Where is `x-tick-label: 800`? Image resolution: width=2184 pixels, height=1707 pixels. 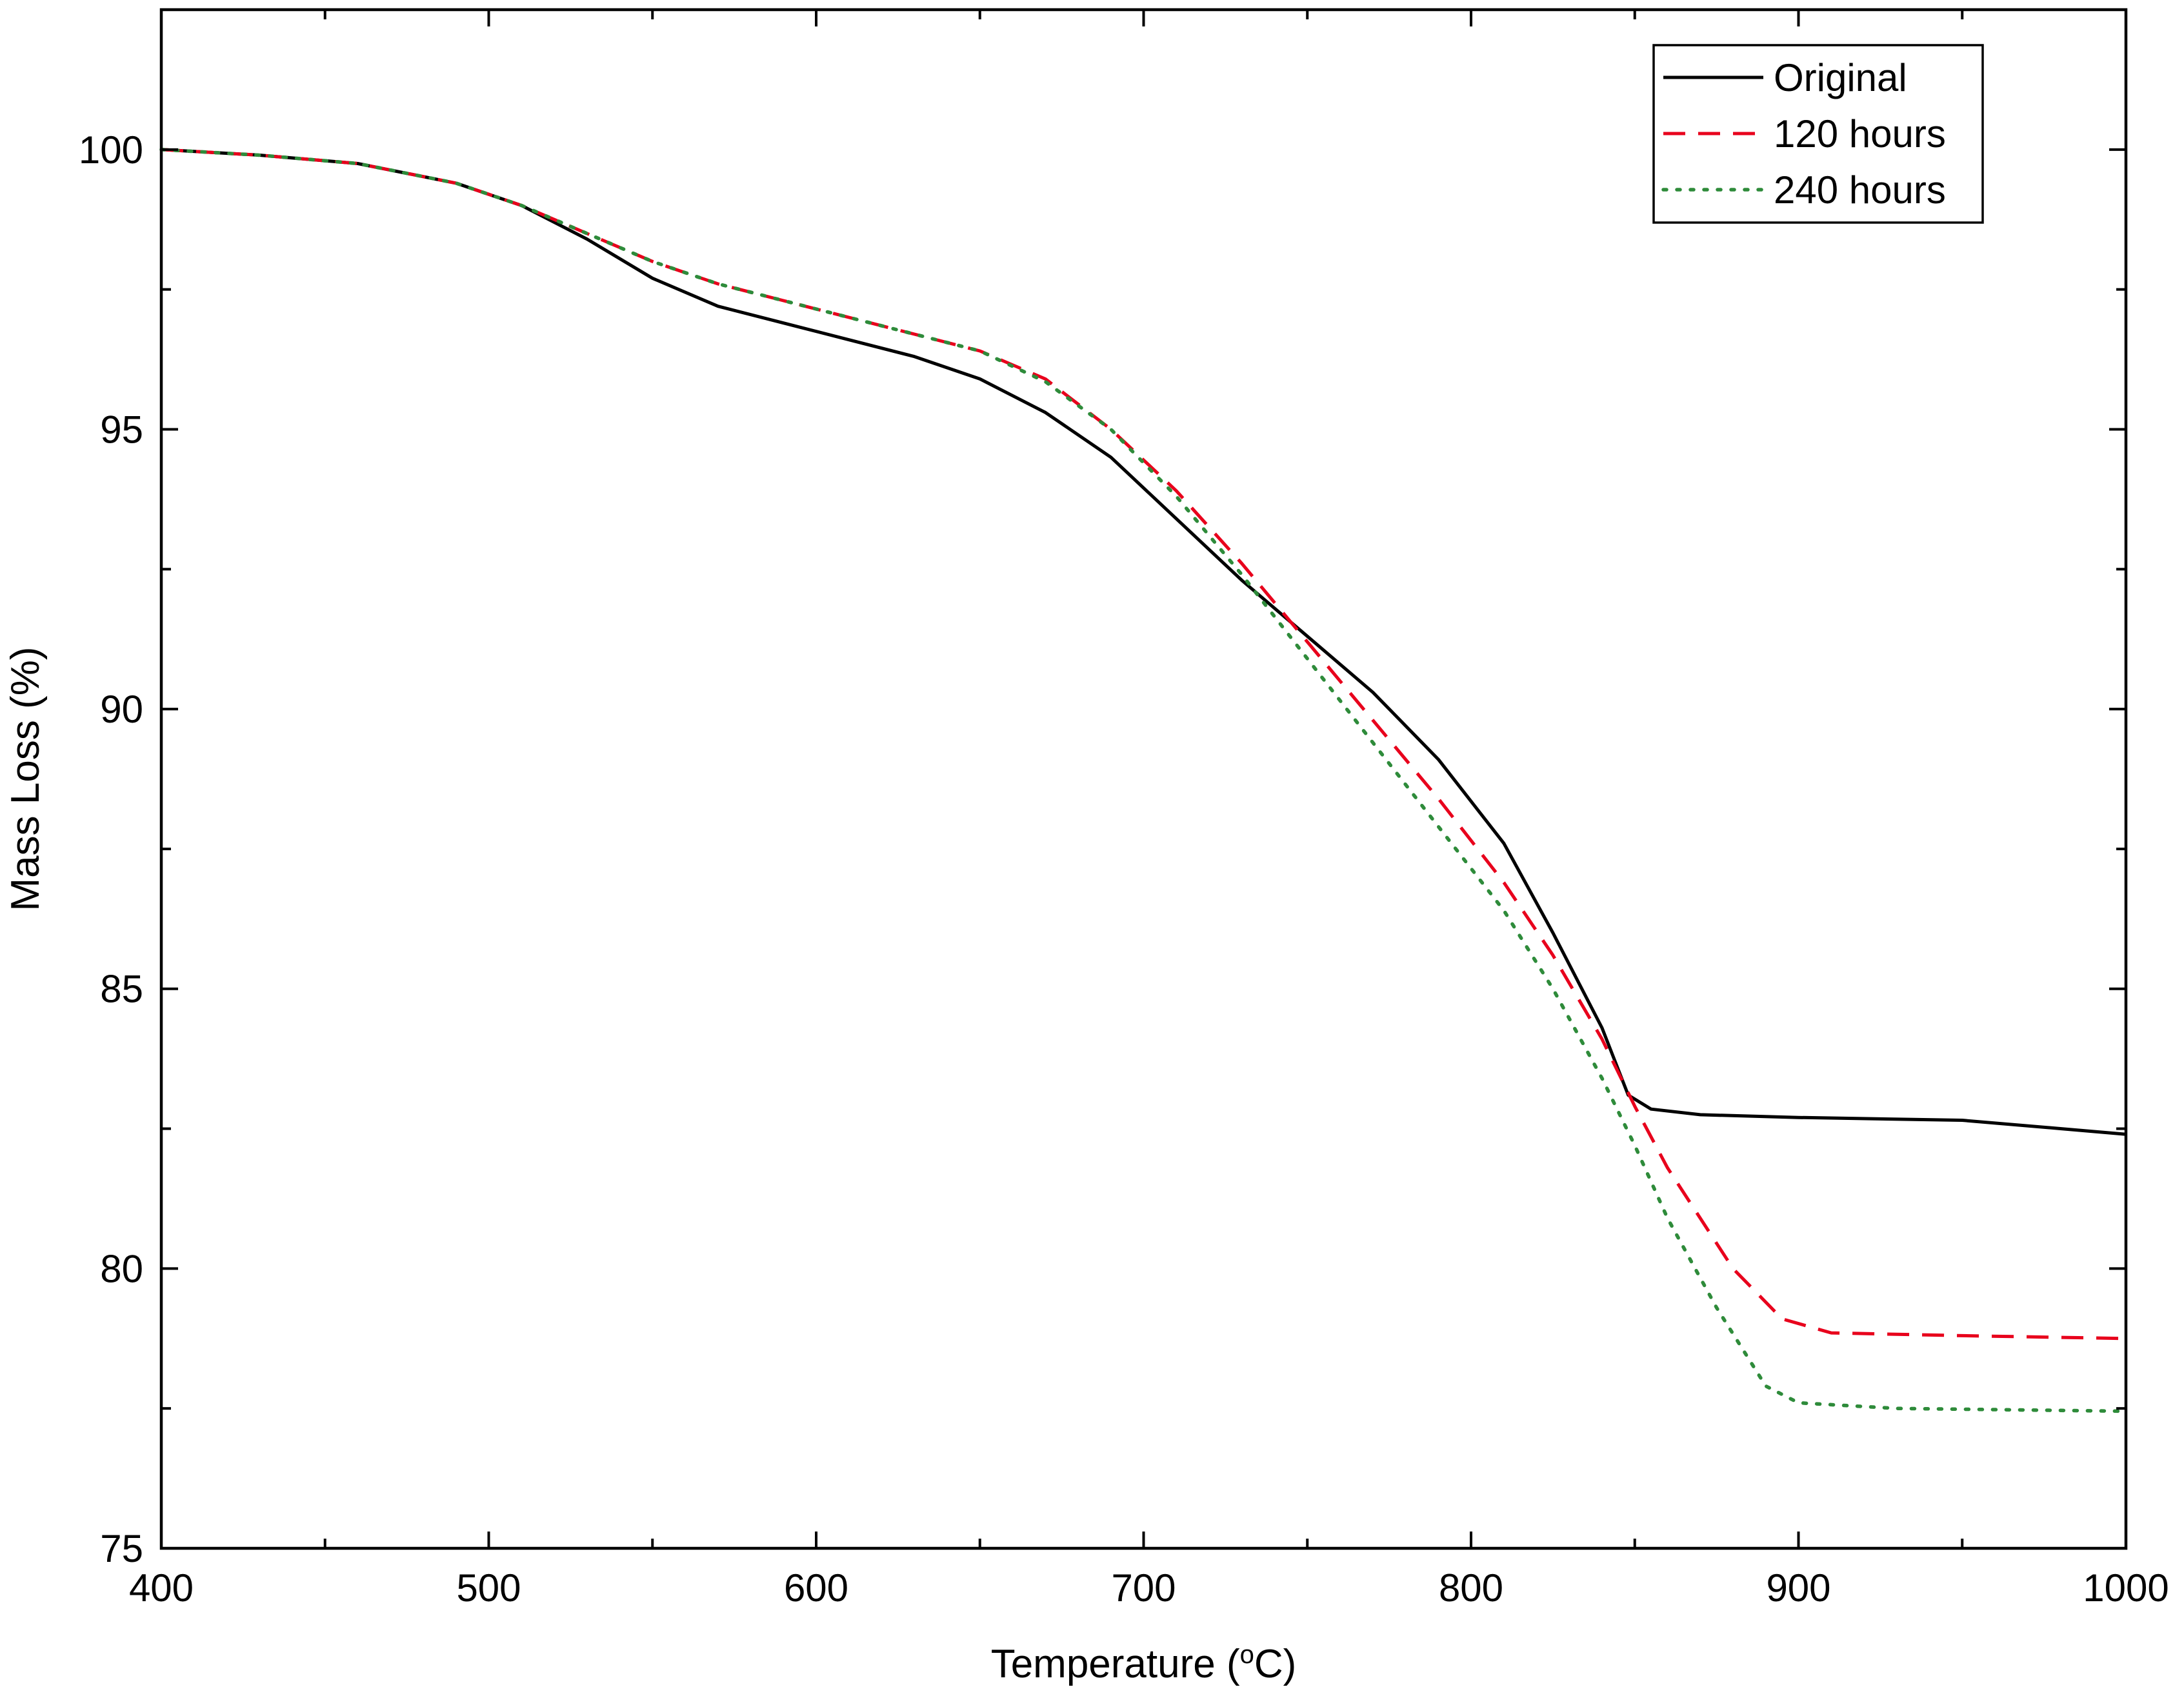
x-tick-label: 800 is located at coordinates (1471, 1588).